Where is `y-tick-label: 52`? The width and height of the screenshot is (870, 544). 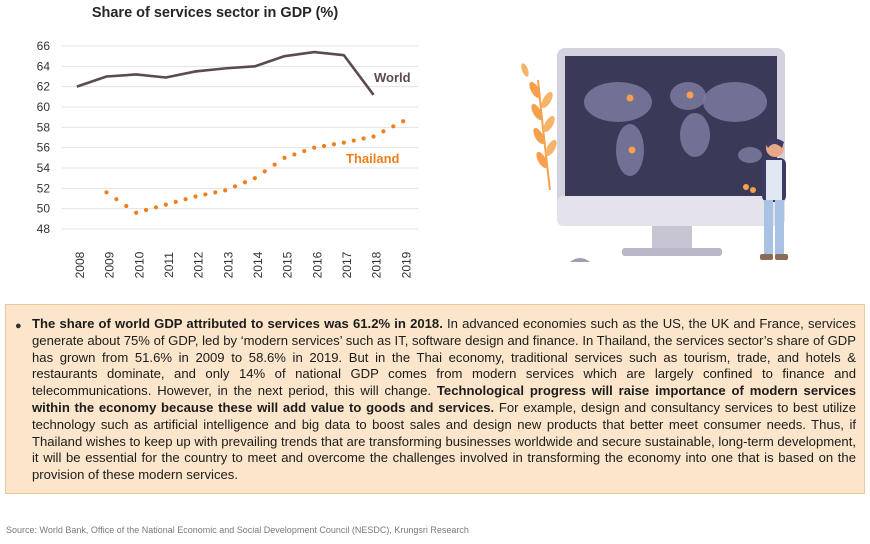
y-tick-label: 52 is located at coordinates (44, 188).